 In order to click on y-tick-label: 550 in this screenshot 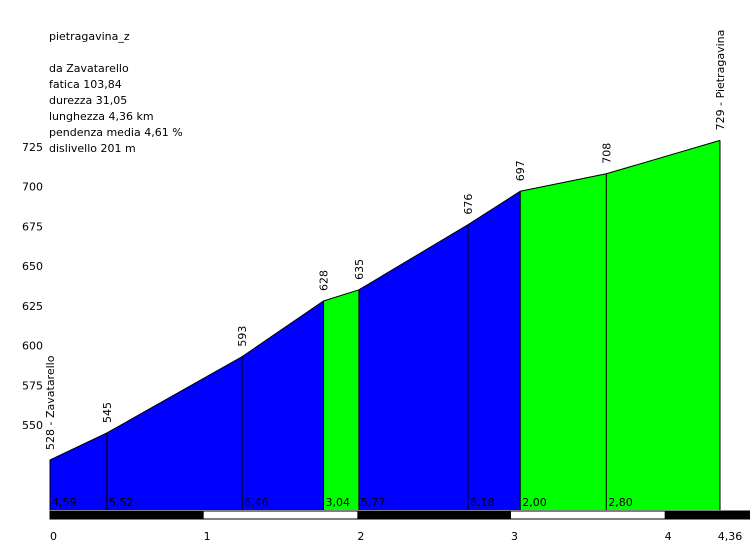, I will do `click(32, 425)`.